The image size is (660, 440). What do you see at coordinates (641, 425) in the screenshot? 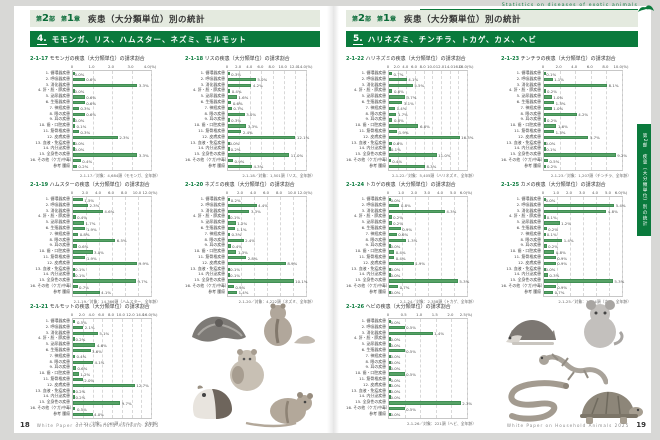
I see `page-number: 19` at bounding box center [641, 425].